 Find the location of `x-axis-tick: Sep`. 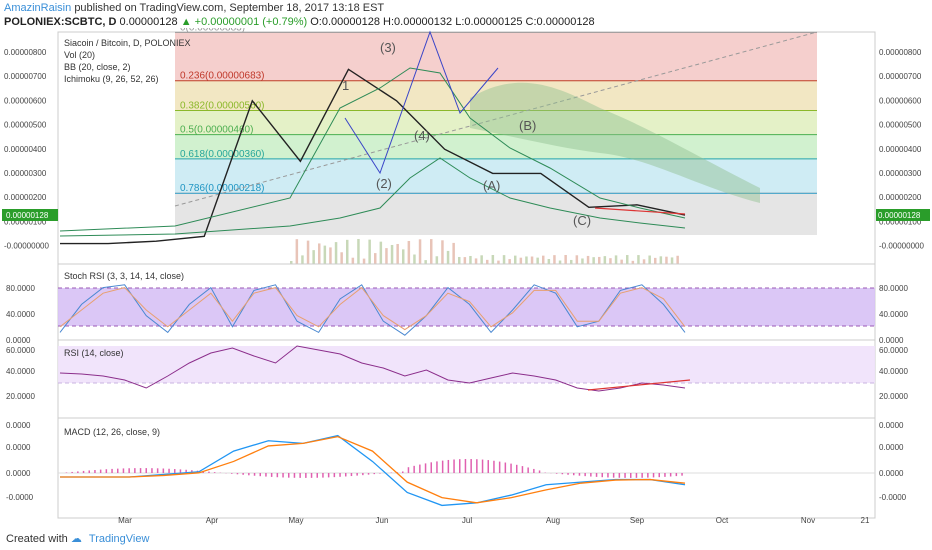

x-axis-tick: Sep is located at coordinates (637, 520).